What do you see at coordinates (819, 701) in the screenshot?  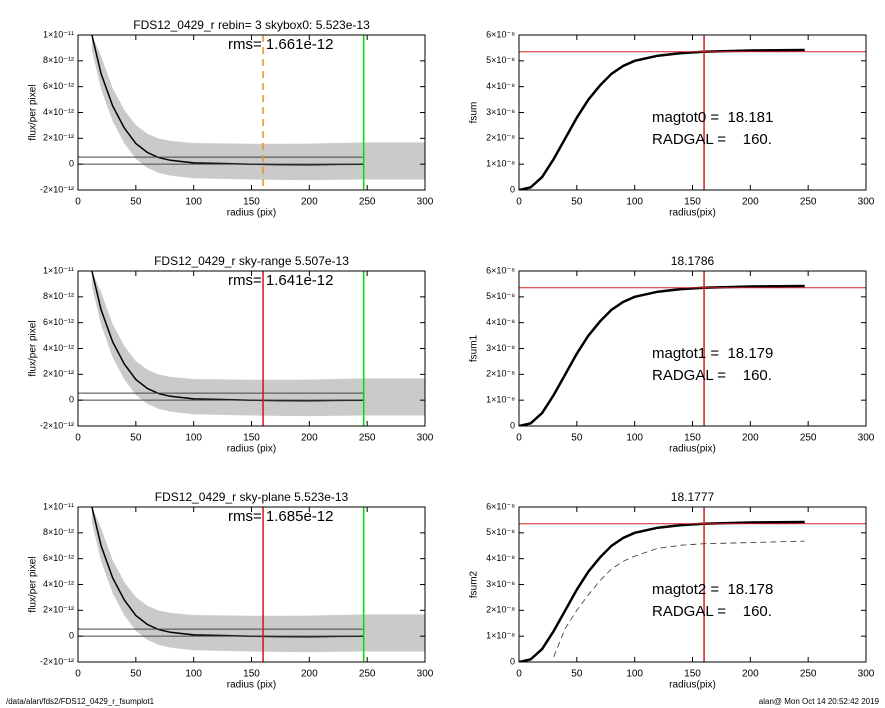 I see `footer-right: alan@ Mon Oct 14 20:52:42 2019` at bounding box center [819, 701].